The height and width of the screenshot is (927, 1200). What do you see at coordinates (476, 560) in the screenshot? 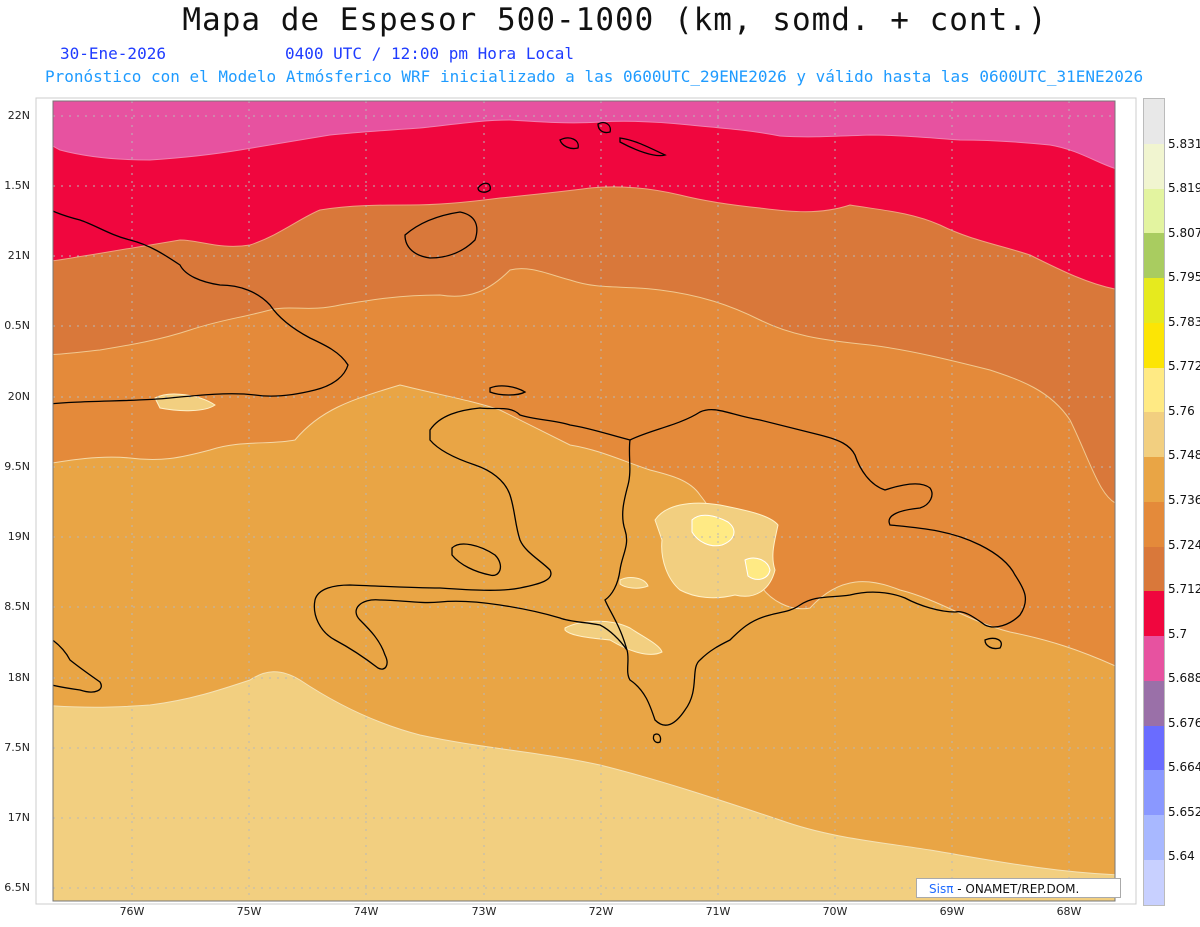
I see `coast-gonave` at bounding box center [476, 560].